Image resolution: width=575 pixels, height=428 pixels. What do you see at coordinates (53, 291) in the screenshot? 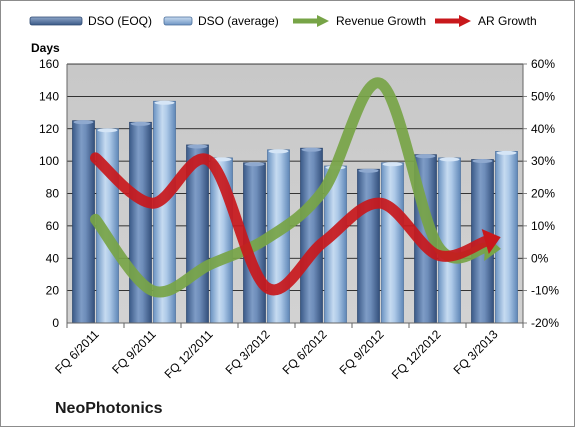
I see `y-left-tick-label: 20` at bounding box center [53, 291].